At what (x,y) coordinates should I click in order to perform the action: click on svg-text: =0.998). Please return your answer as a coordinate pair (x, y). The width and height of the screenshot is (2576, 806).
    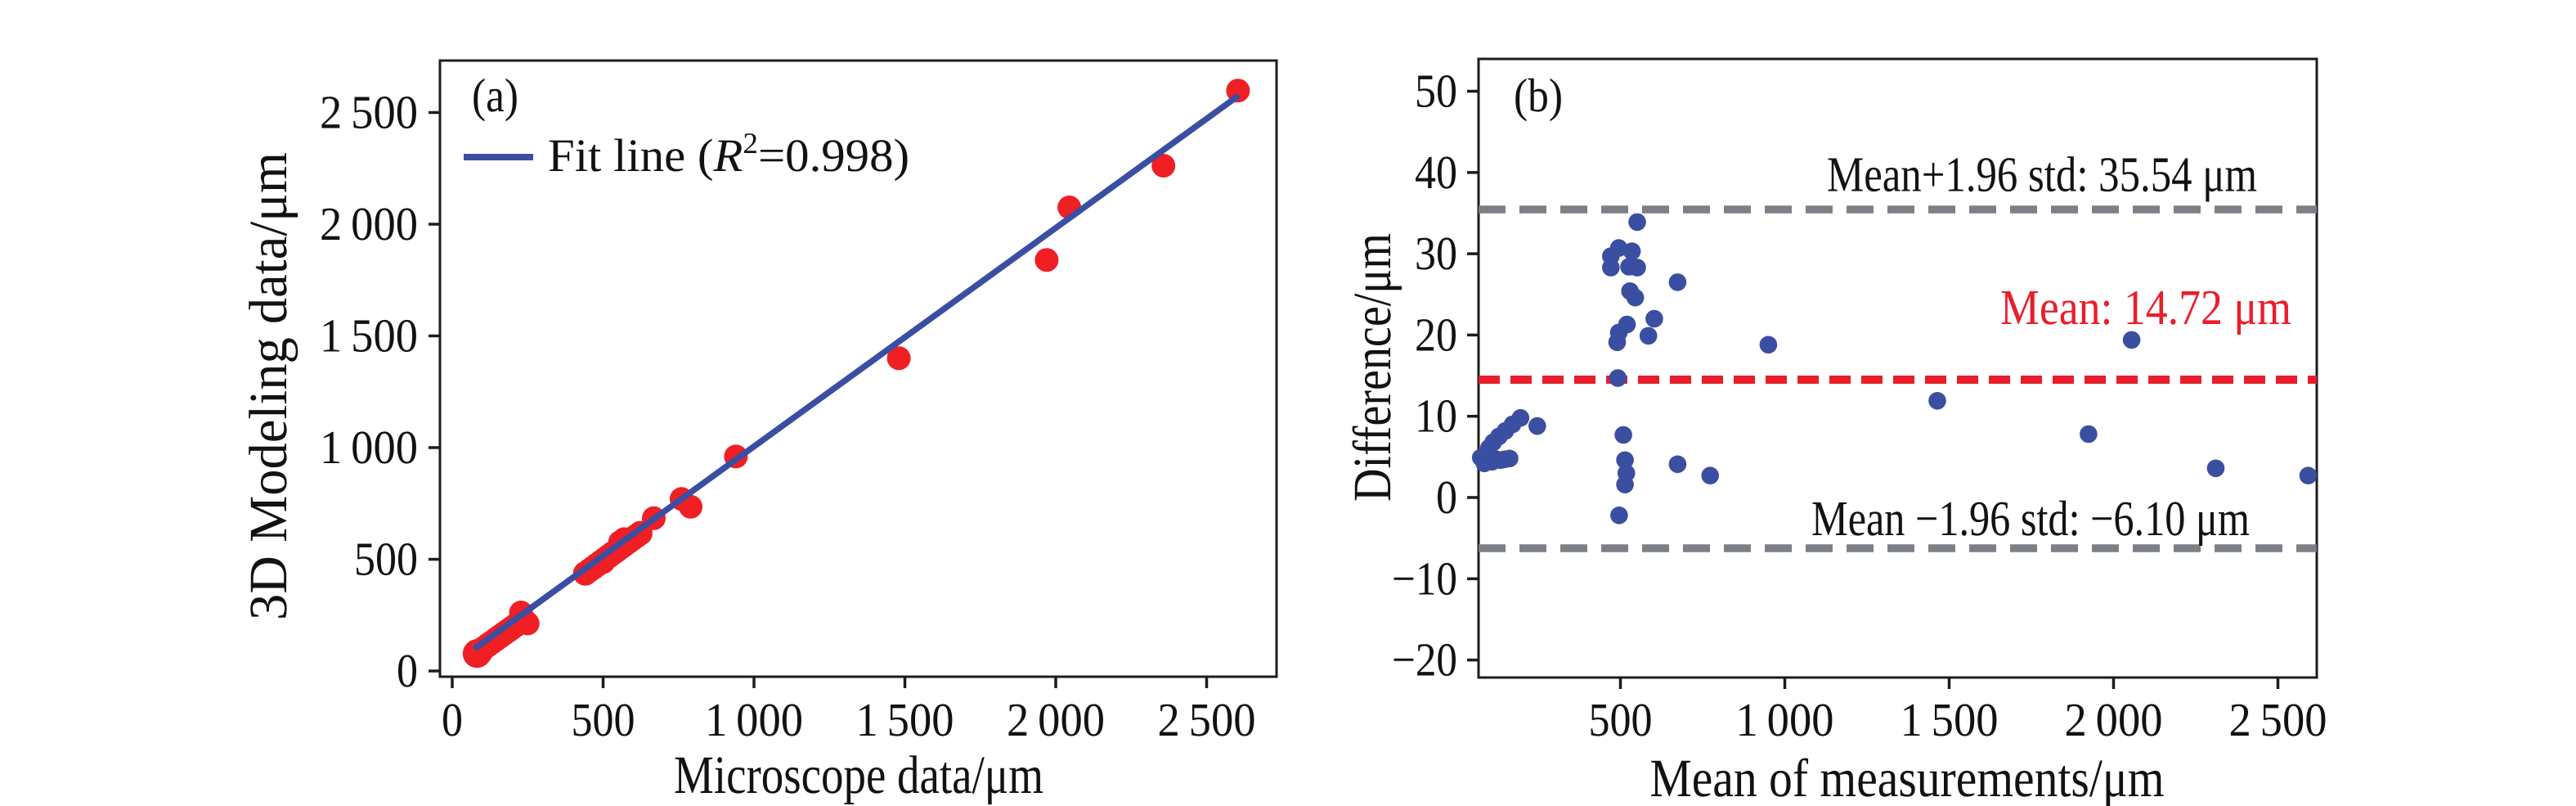
    Looking at the image, I should click on (833, 156).